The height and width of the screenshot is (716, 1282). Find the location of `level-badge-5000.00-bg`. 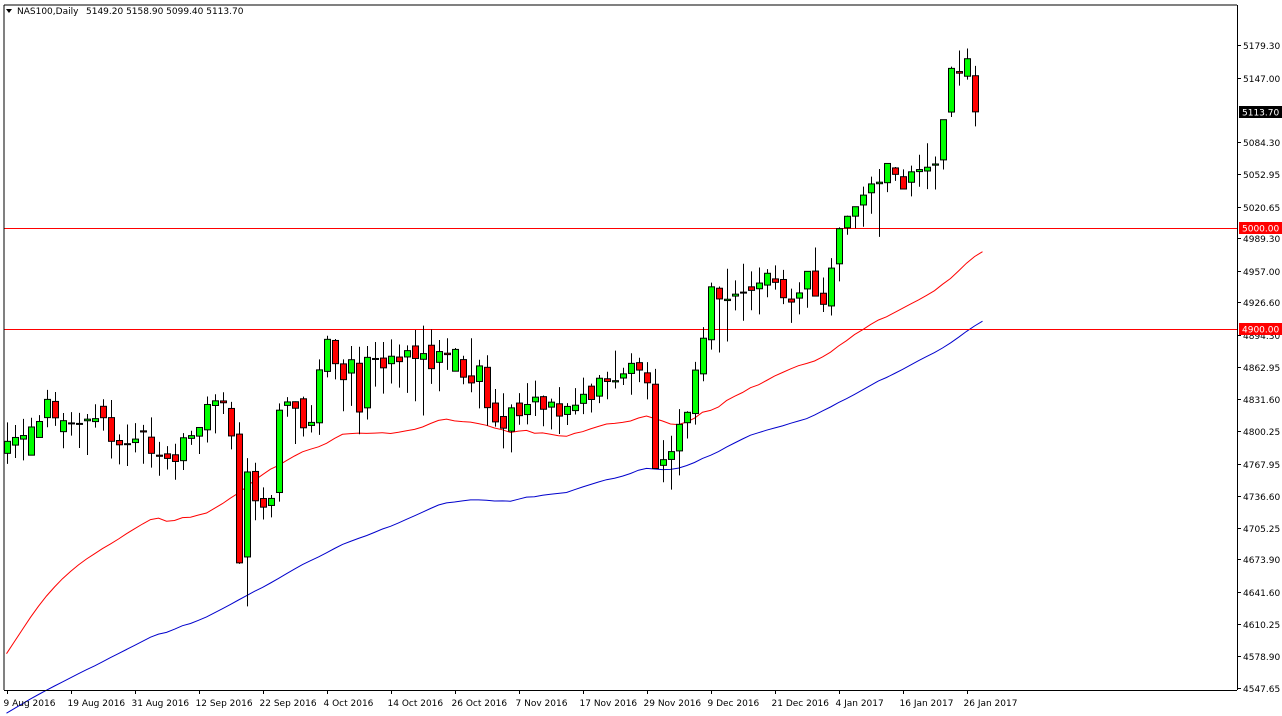

level-badge-5000.00-bg is located at coordinates (1260, 228).